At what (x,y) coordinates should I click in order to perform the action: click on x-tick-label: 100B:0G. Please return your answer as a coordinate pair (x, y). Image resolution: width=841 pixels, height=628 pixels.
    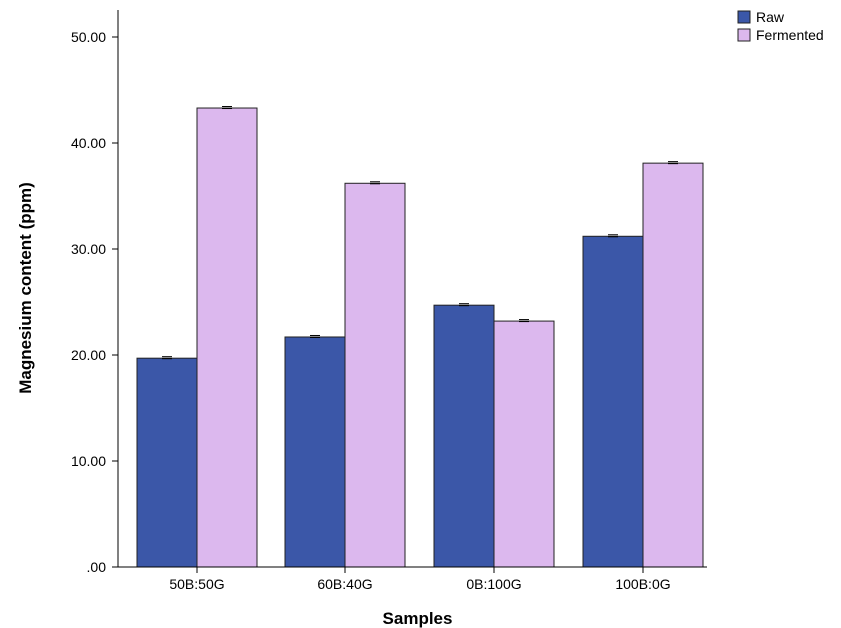
    Looking at the image, I should click on (642, 584).